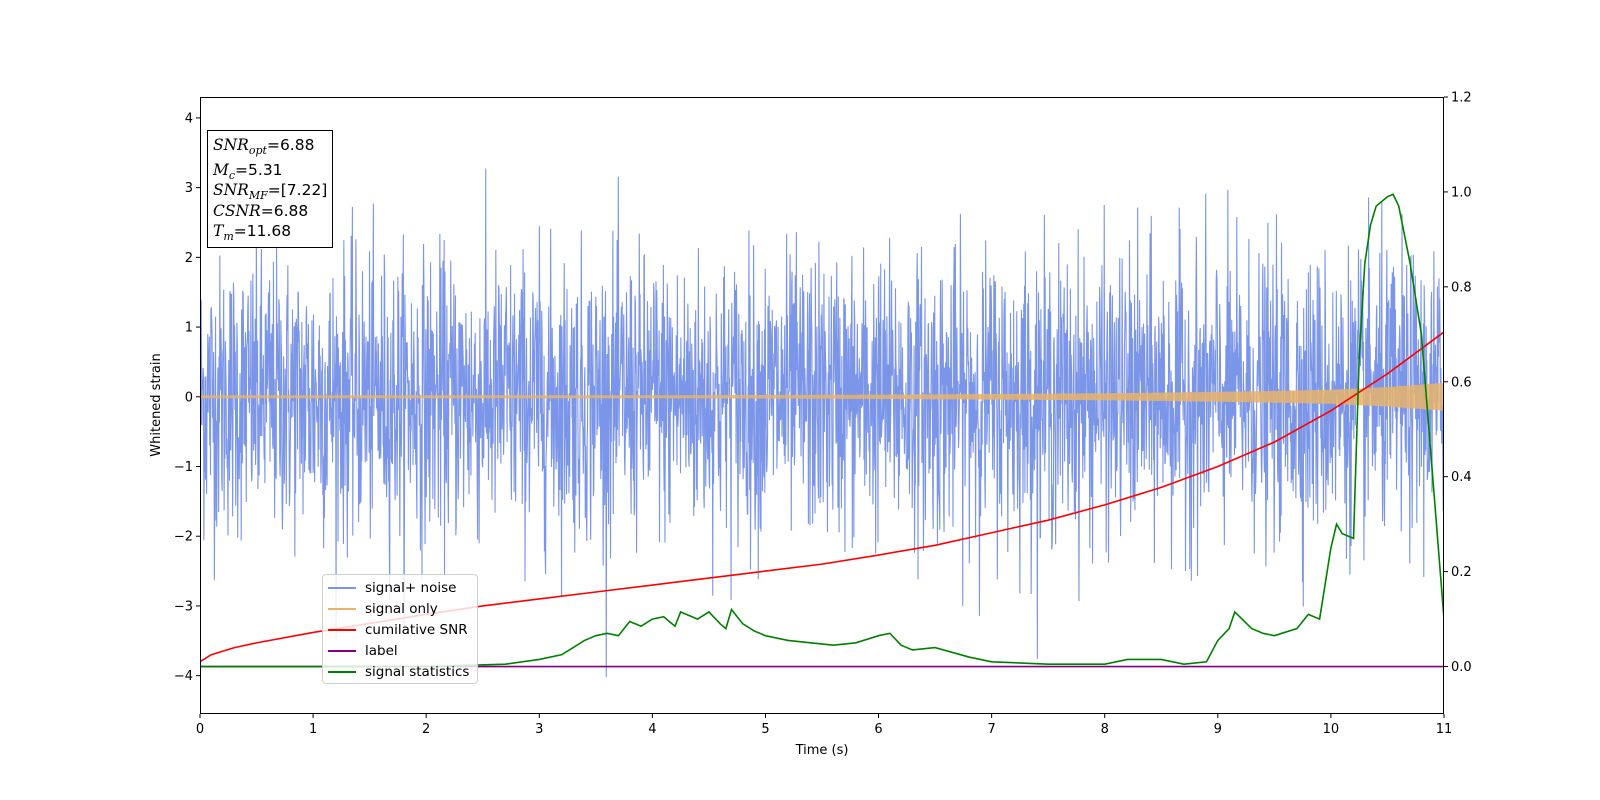 The image size is (1600, 800). I want to click on legend-item-label: label, so click(402, 650).